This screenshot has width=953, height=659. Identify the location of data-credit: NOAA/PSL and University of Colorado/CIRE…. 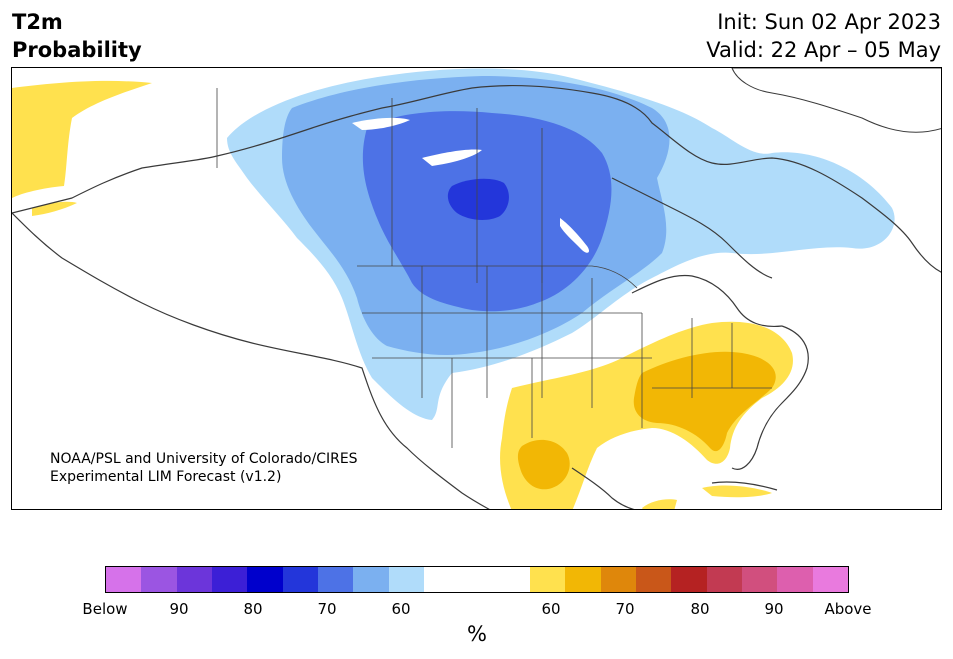
(204, 468).